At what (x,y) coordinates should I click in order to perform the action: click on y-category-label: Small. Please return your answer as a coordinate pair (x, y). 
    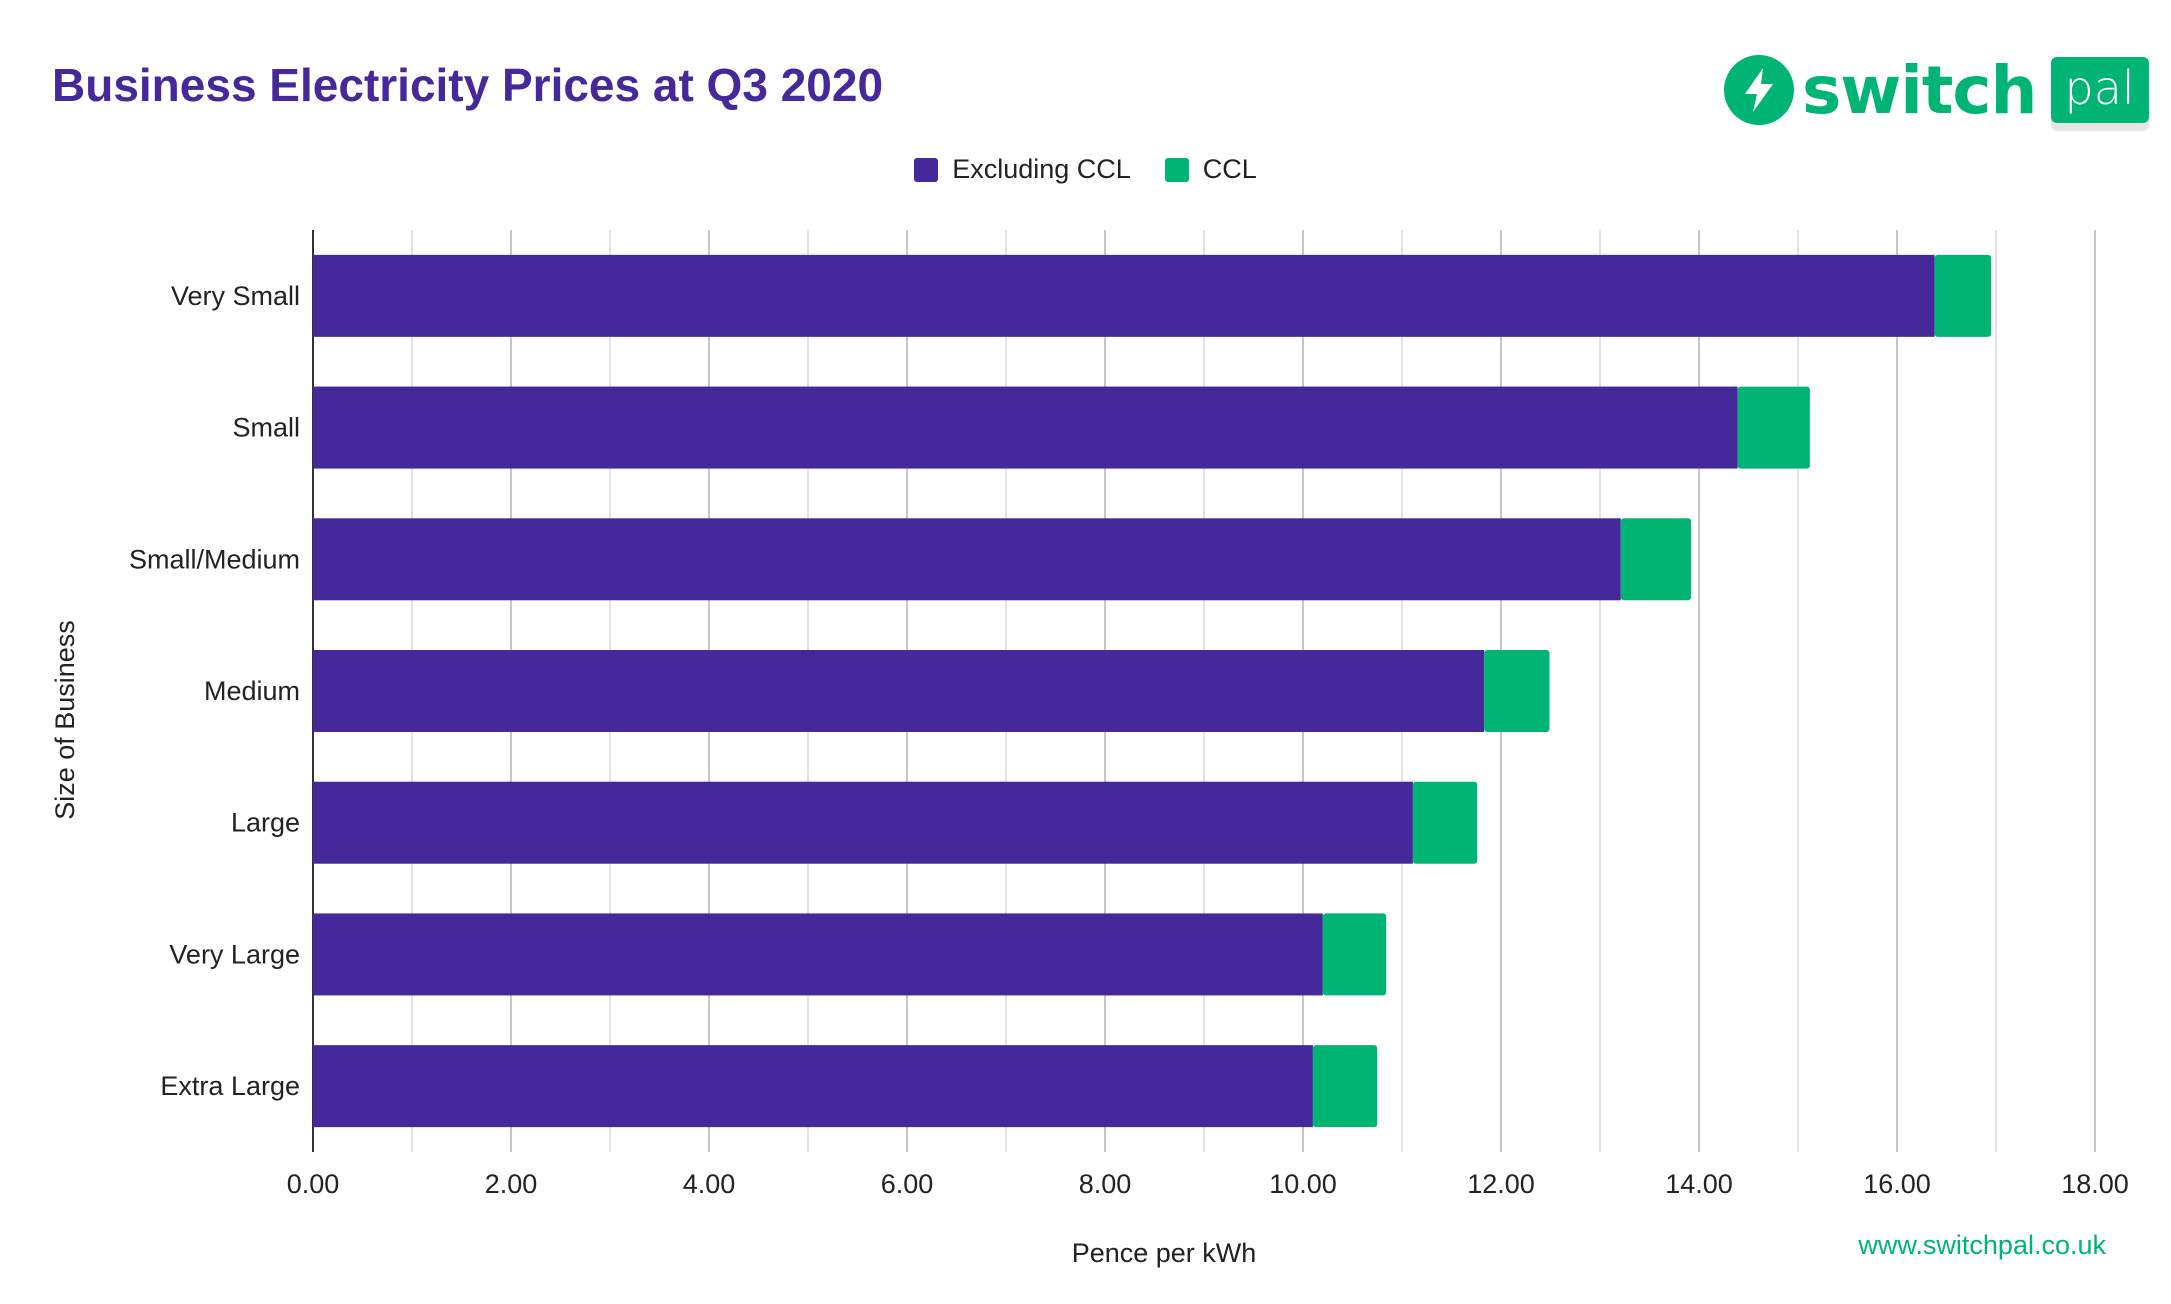
    Looking at the image, I should click on (266, 428).